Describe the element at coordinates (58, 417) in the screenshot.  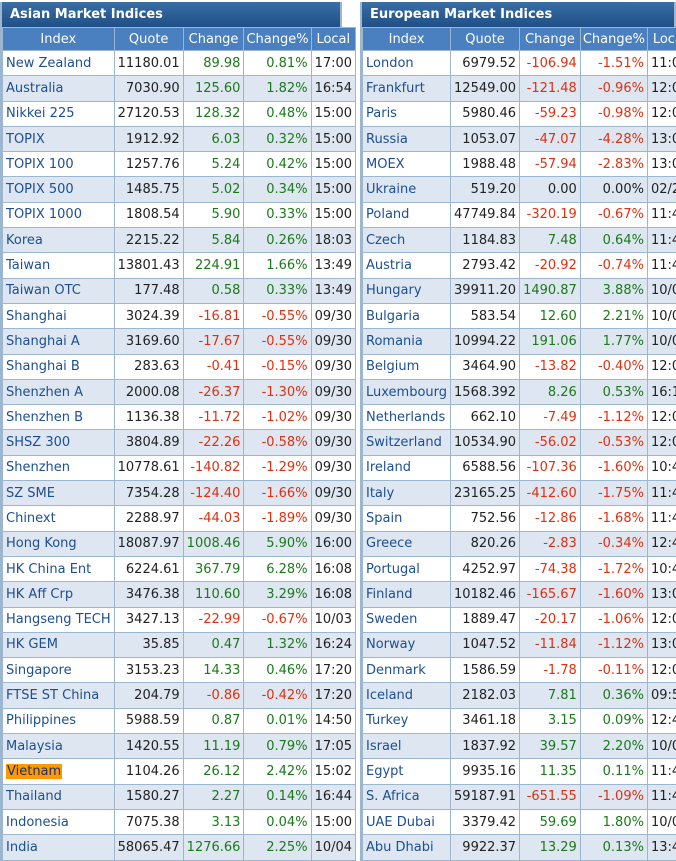
I see `cell-name: Shenzhen B` at that location.